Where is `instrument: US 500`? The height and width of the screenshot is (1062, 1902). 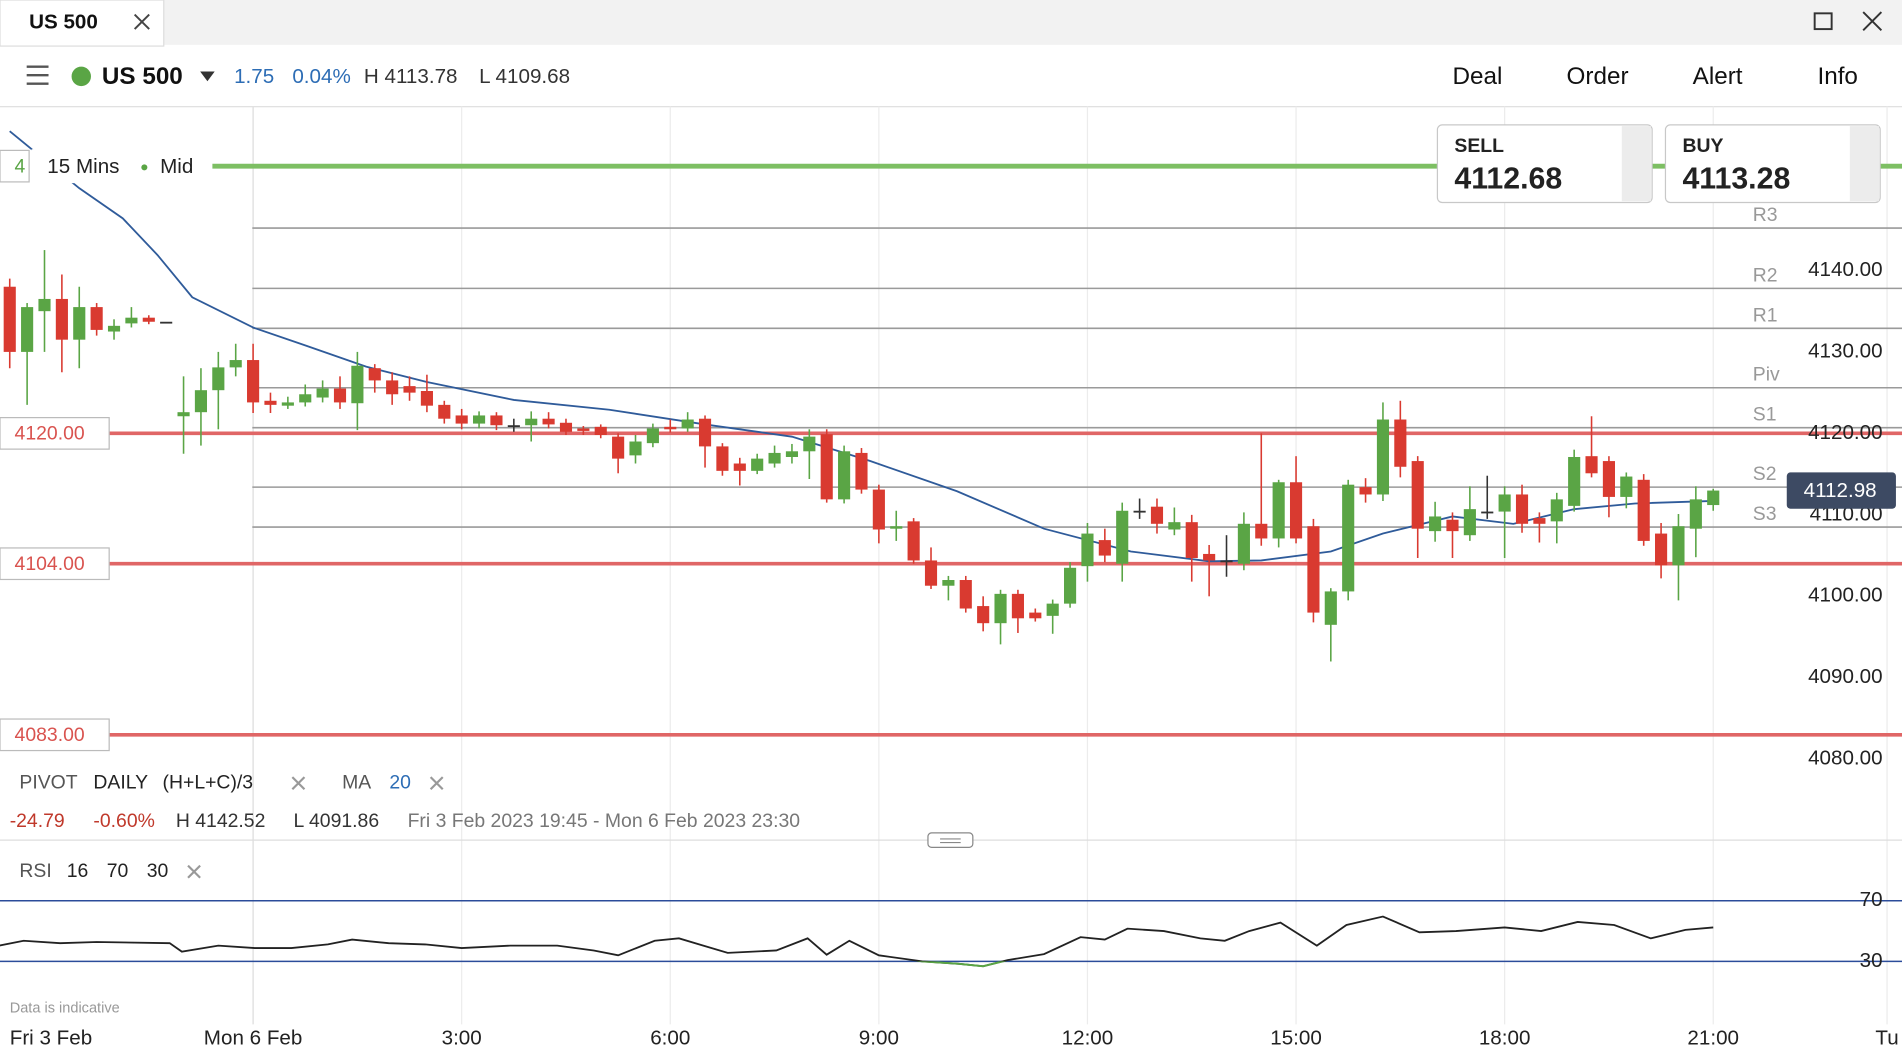 instrument: US 500 is located at coordinates (142, 76).